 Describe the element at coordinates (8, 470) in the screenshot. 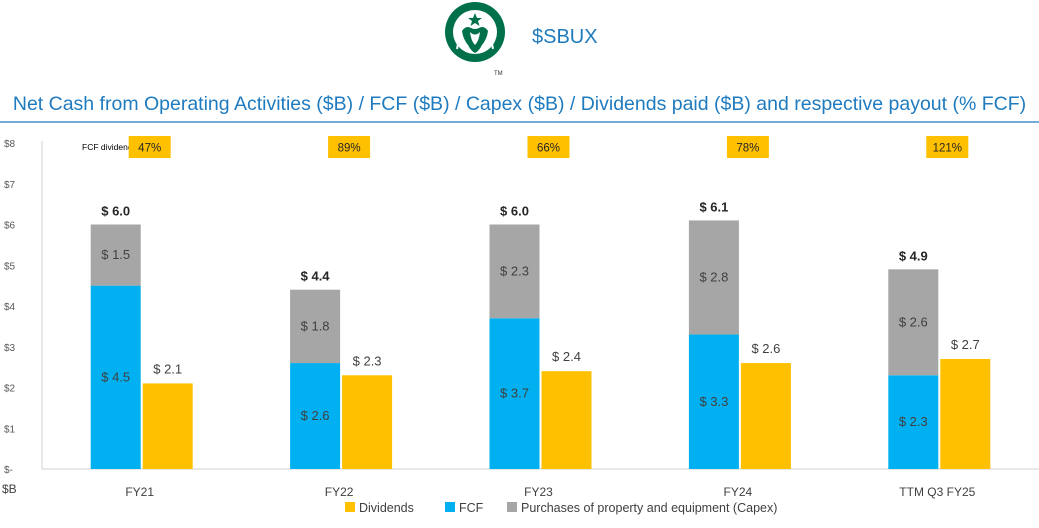

I see `y-tick-label: $-` at that location.